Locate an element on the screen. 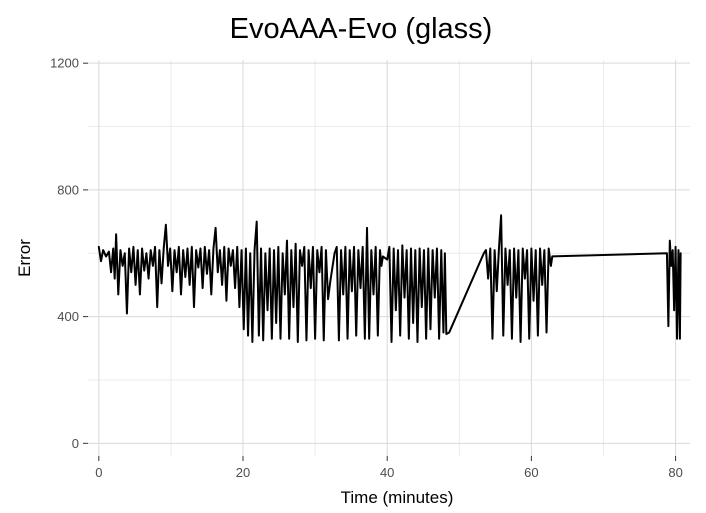 This screenshot has width=706, height=513. x-tick-label: 20 is located at coordinates (243, 472).